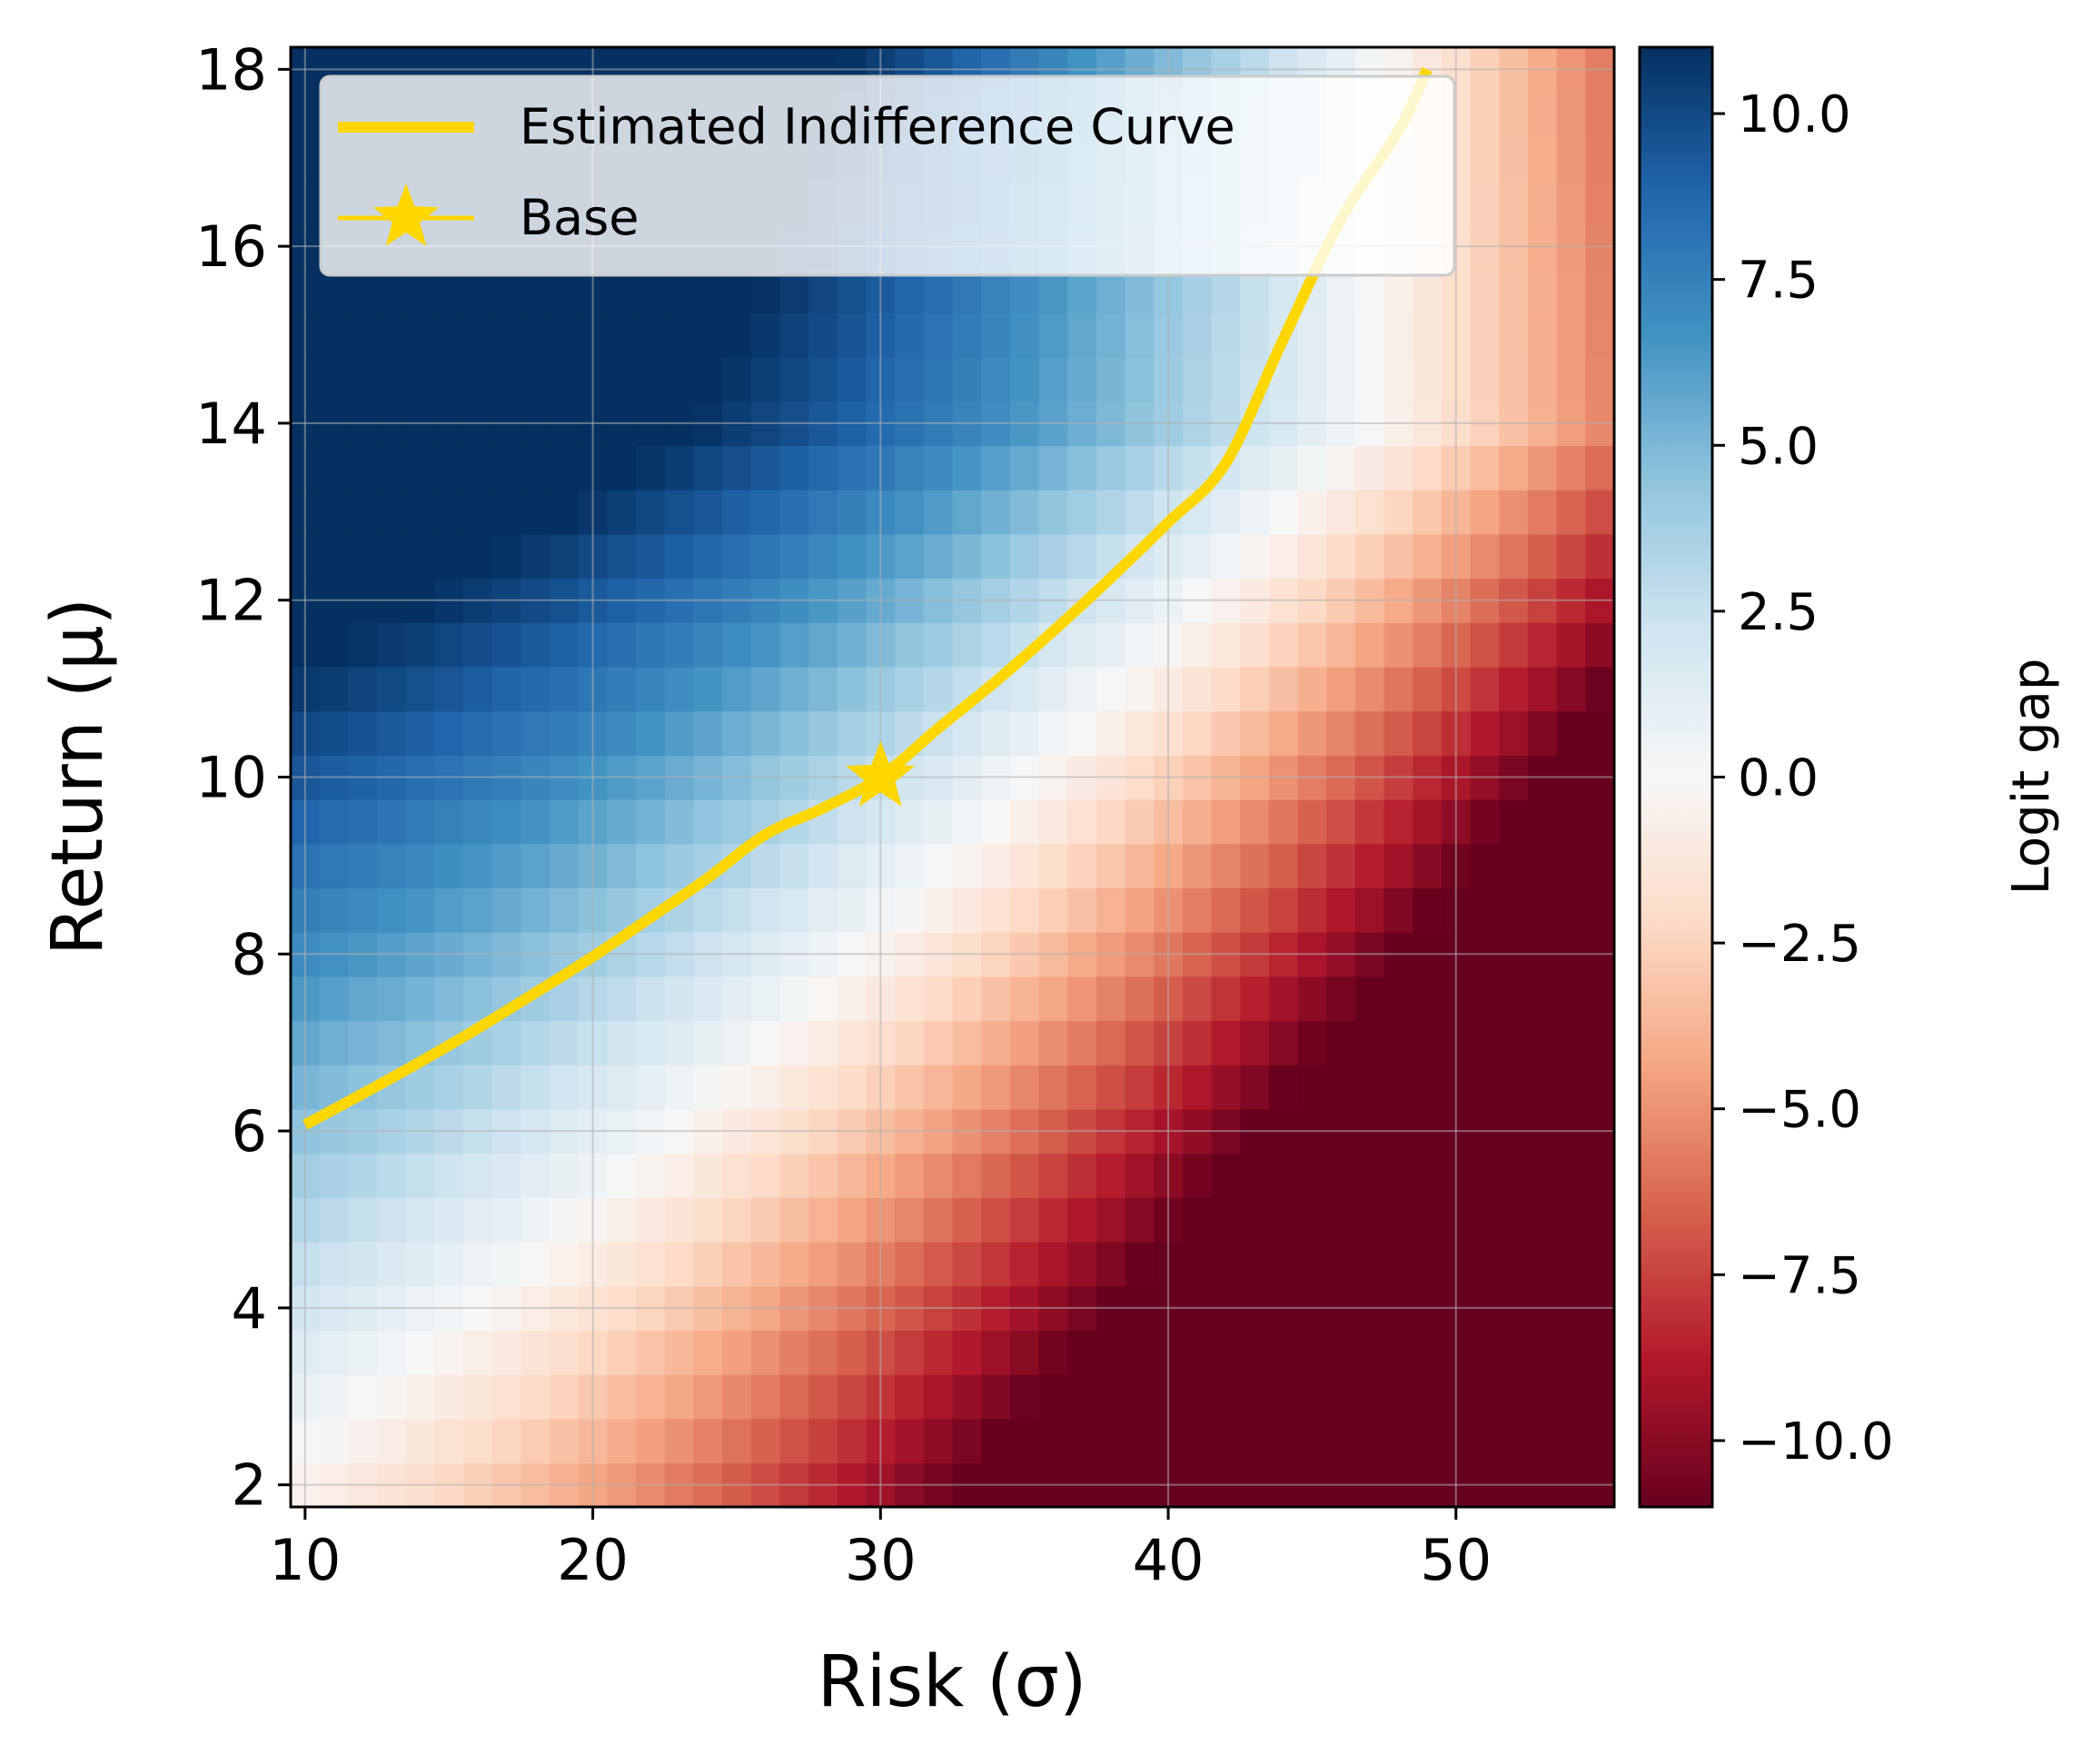 This screenshot has height=1764, width=2092. What do you see at coordinates (1778, 281) in the screenshot?
I see `colorbar-tick-label: 7.5` at bounding box center [1778, 281].